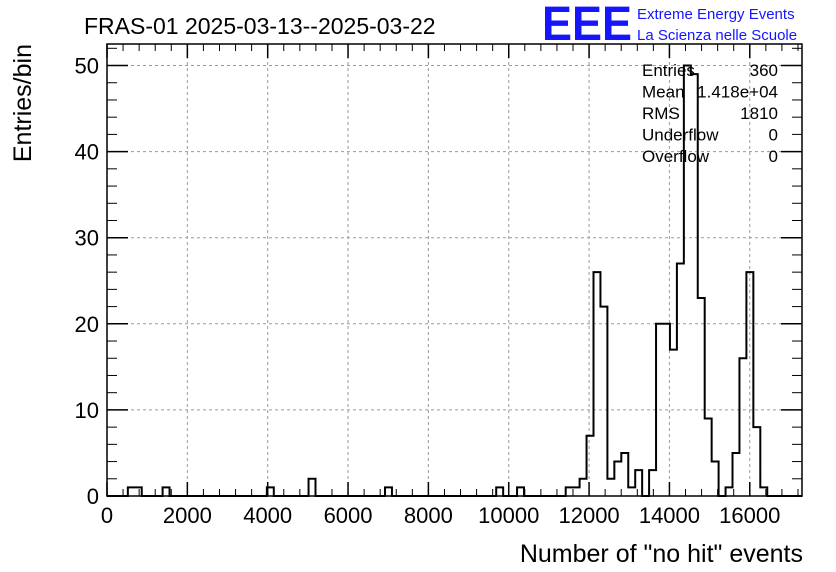 Image resolution: width=836 pixels, height=572 pixels. What do you see at coordinates (87, 66) in the screenshot?
I see `y-tick-label: 50` at bounding box center [87, 66].